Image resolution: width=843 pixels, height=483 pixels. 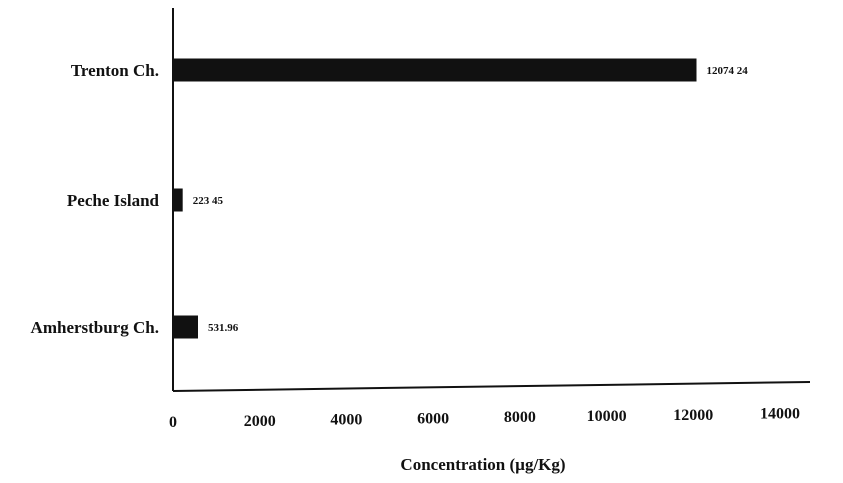 I want to click on x-tick-label-4000: 4000, so click(x=346, y=420).